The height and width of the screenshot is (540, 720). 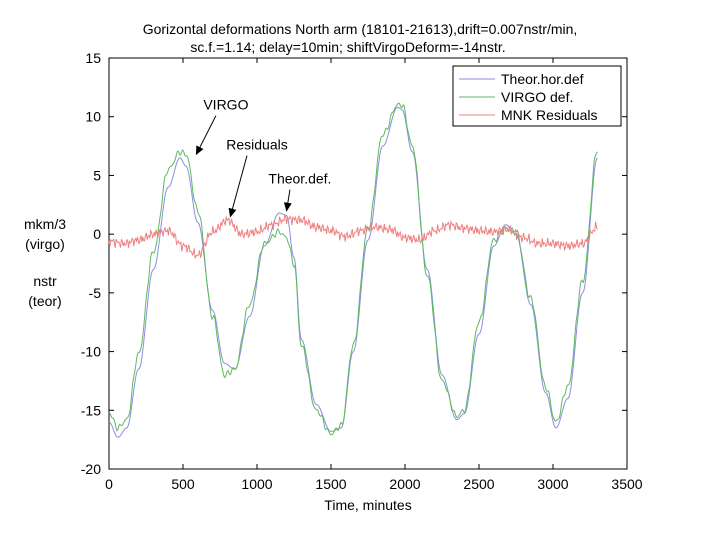 I want to click on y-tick-label: -15, so click(x=91, y=410).